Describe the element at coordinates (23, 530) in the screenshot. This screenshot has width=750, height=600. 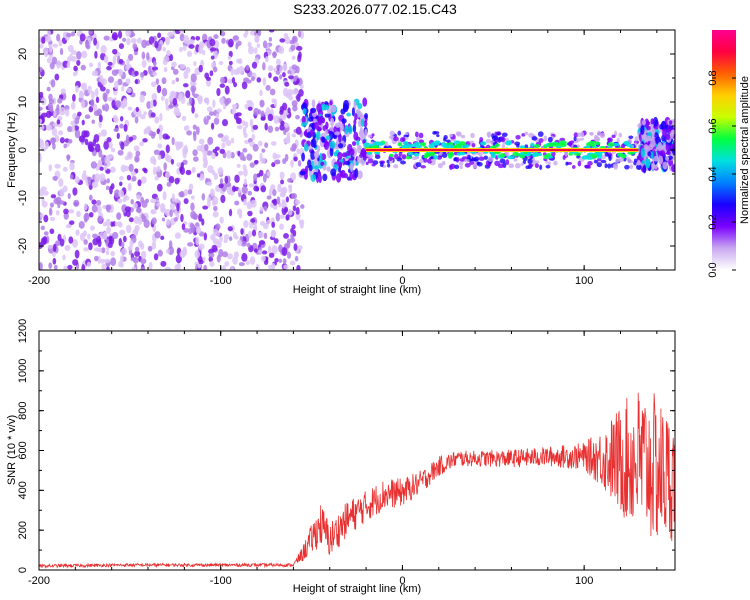
I see `snr-y-tick-label: 200` at that location.